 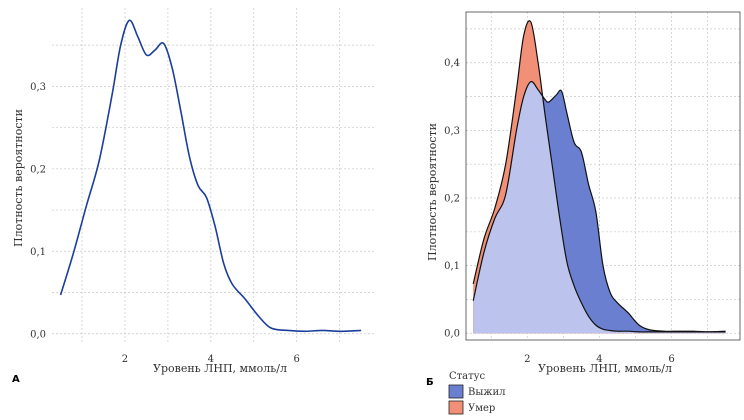 I want to click on chart-b-y-tick-label-3: 0,3, so click(x=452, y=131).